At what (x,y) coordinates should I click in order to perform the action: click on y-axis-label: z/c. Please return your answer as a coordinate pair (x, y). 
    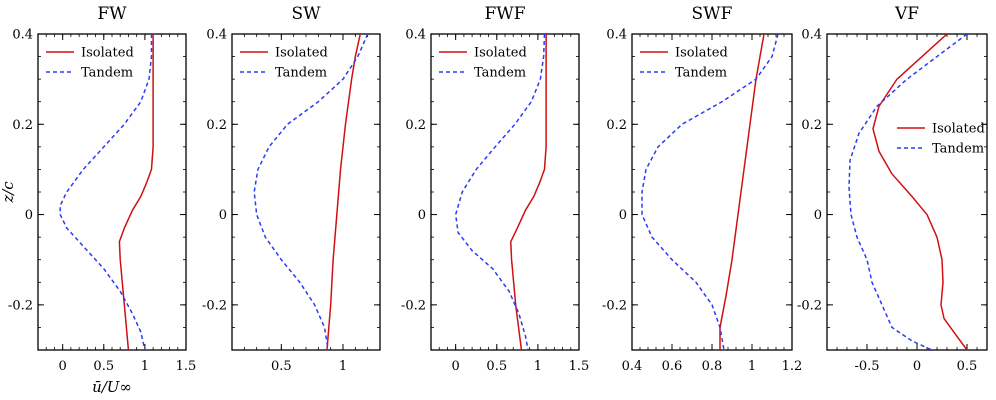
    Looking at the image, I should click on (8, 192).